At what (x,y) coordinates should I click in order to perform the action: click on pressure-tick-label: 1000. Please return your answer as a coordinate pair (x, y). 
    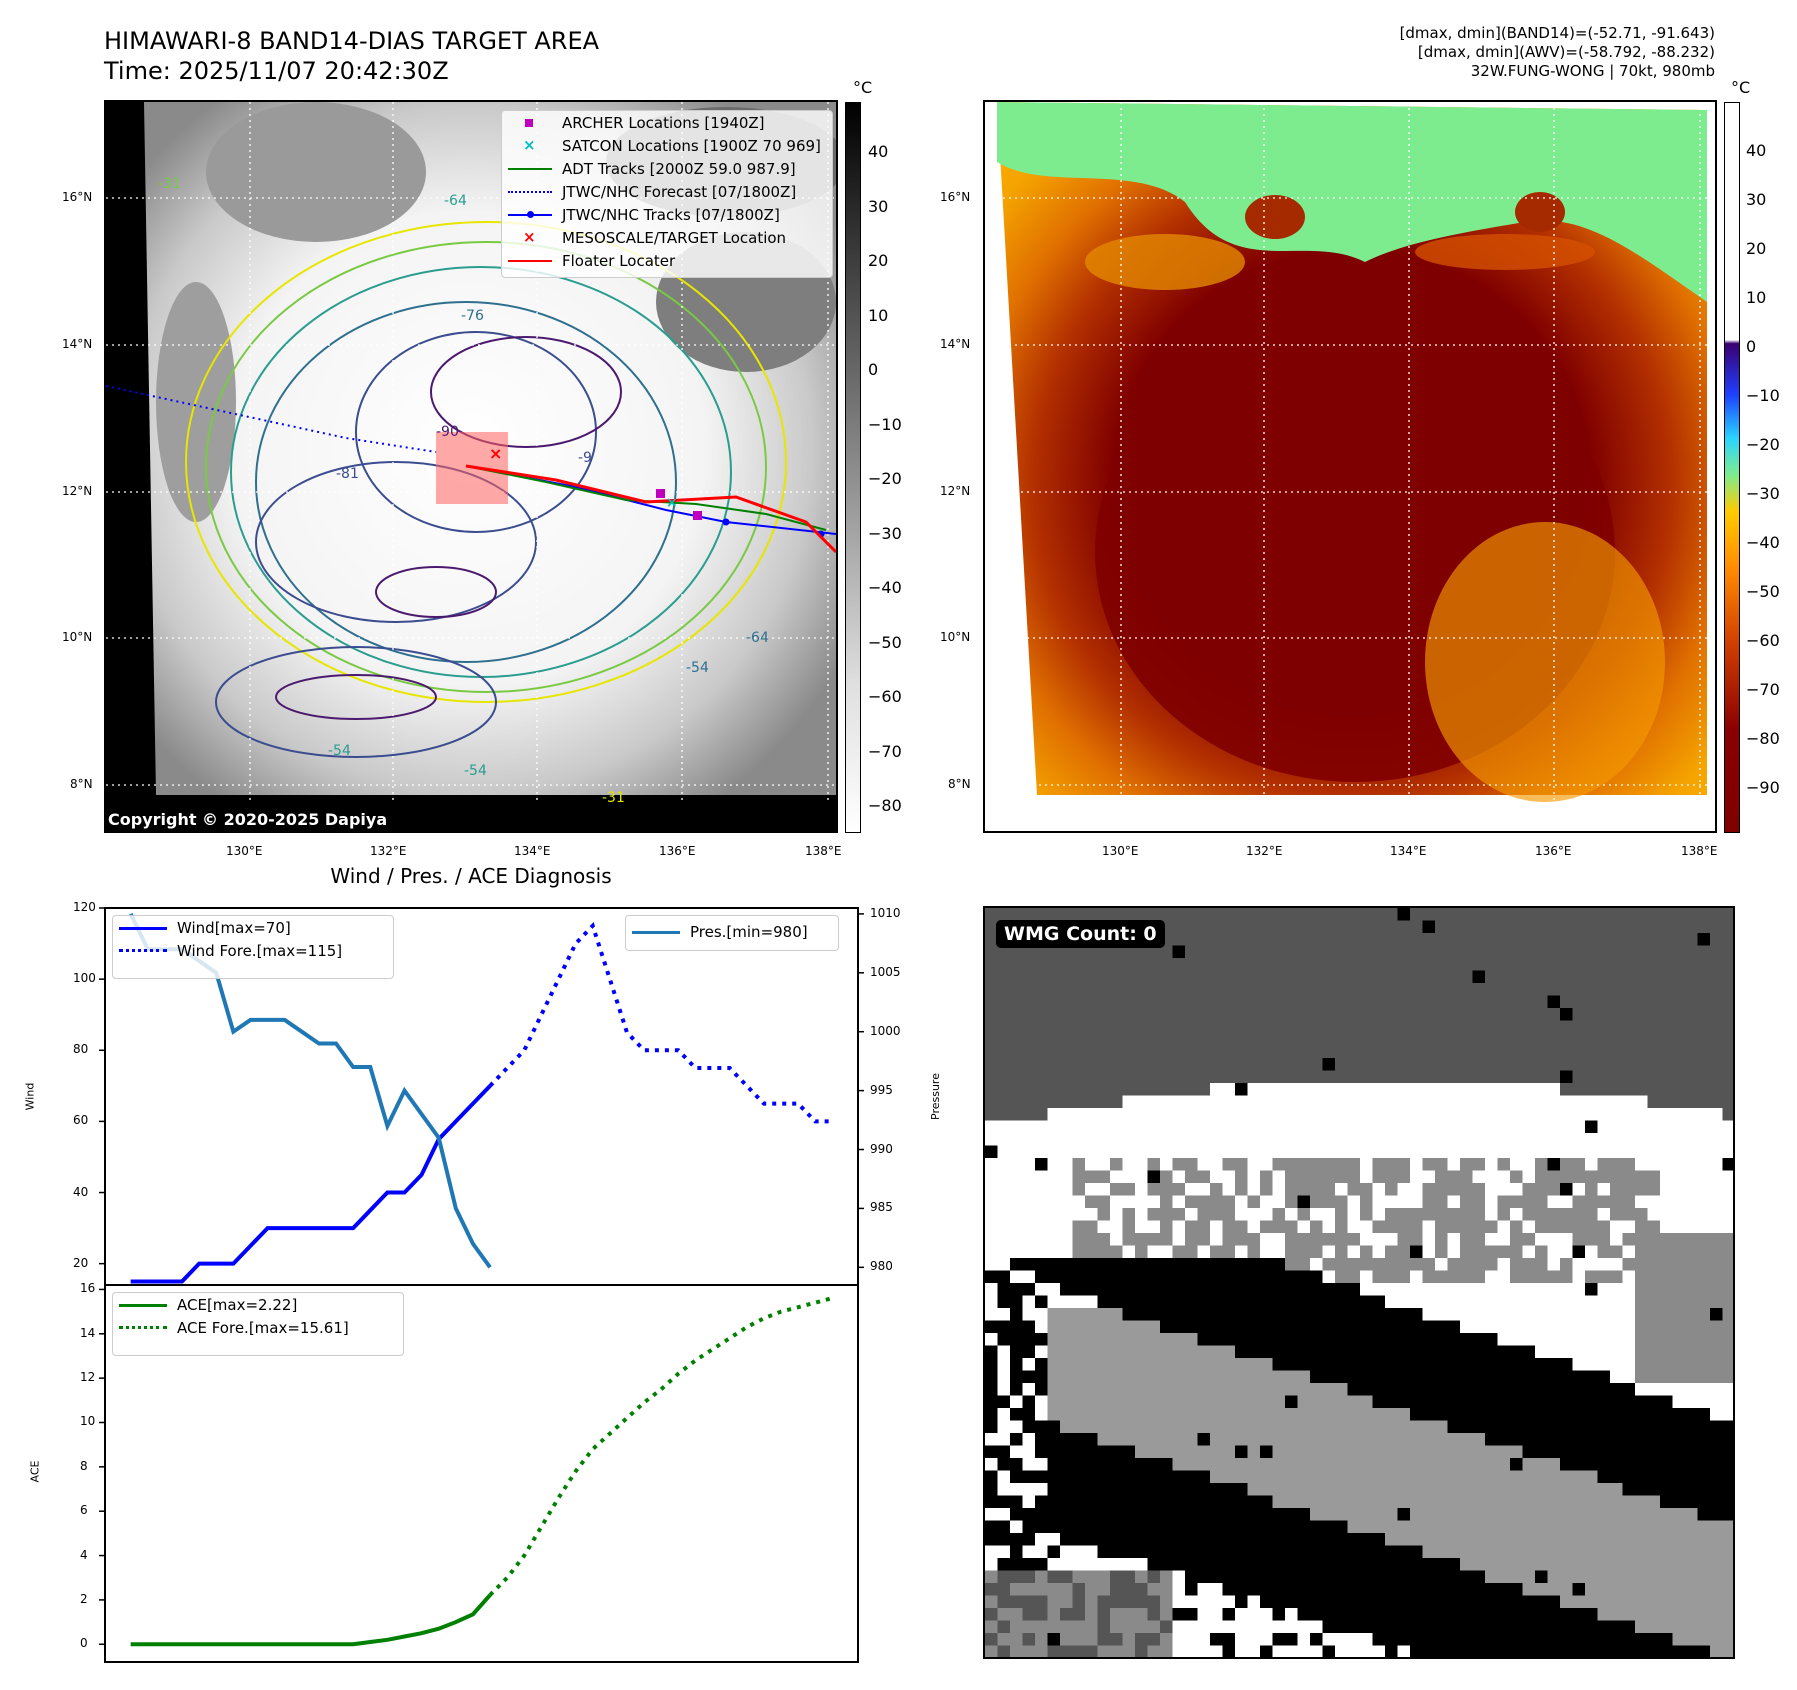
    Looking at the image, I should click on (885, 1030).